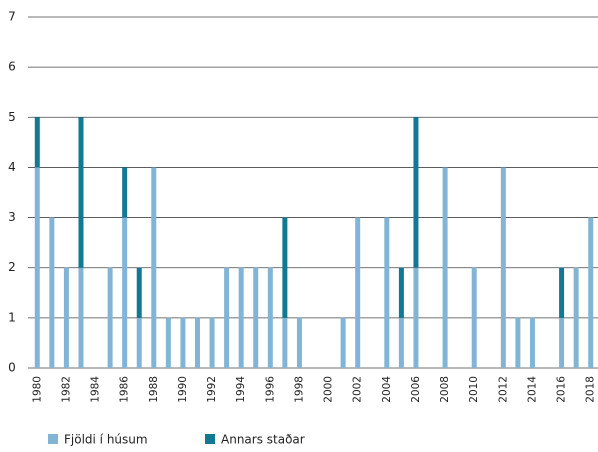 The width and height of the screenshot is (598, 452). Describe the element at coordinates (212, 389) in the screenshot. I see `x-tick-label: 1992` at that location.